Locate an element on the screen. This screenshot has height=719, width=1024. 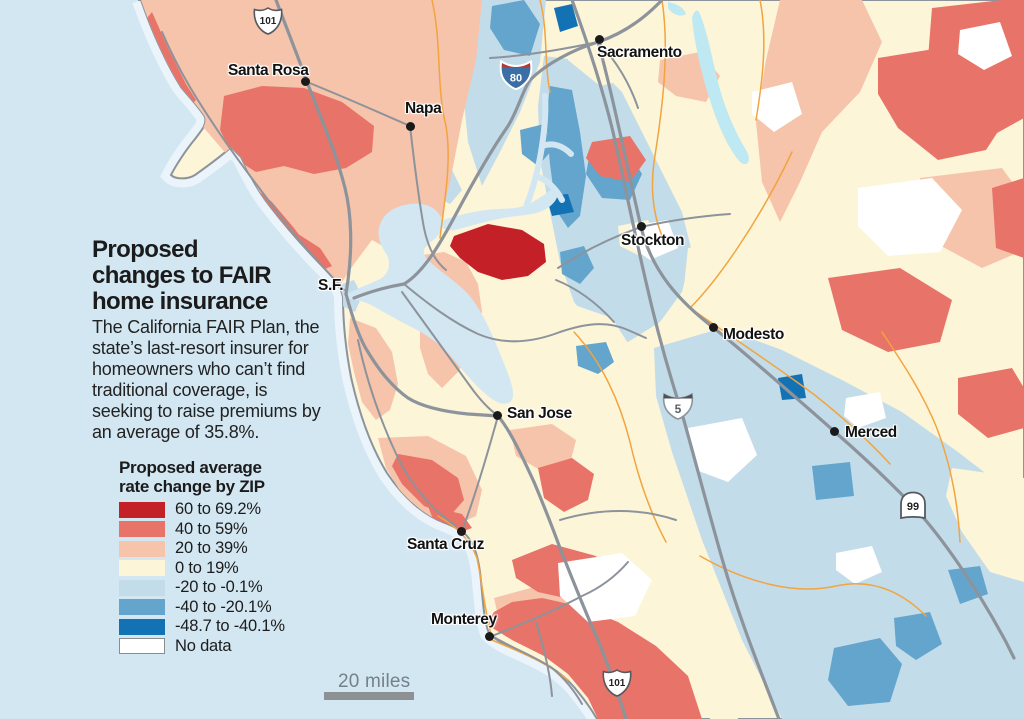
city-label-santa-rosa: Santa Rosa is located at coordinates (268, 70).